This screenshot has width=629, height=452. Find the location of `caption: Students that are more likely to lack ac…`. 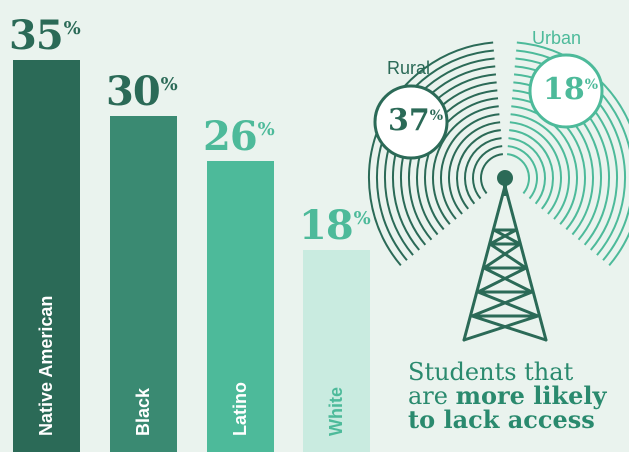

caption: Students that are more likely to lack ac… is located at coordinates (518, 396).